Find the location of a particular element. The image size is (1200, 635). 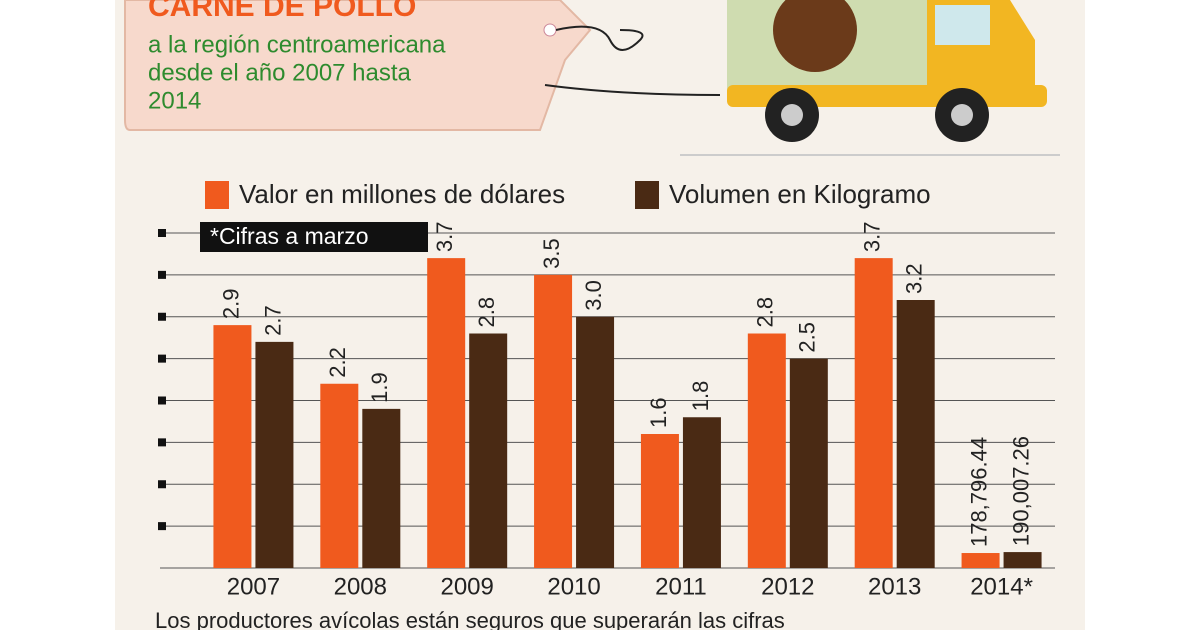

value-label: 190,007.26 is located at coordinates (1020, 491).